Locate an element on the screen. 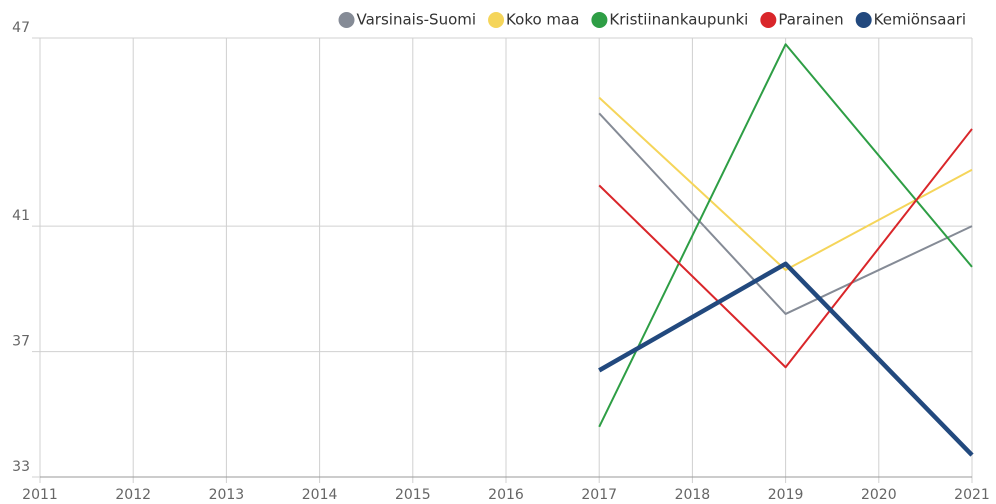 The height and width of the screenshot is (504, 996). legend-item: Kemiönsaari is located at coordinates (910, 20).